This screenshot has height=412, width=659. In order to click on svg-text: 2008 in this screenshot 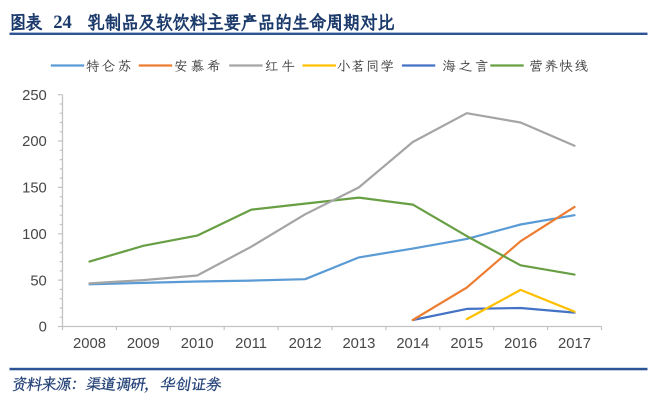, I will do `click(89, 344)`.